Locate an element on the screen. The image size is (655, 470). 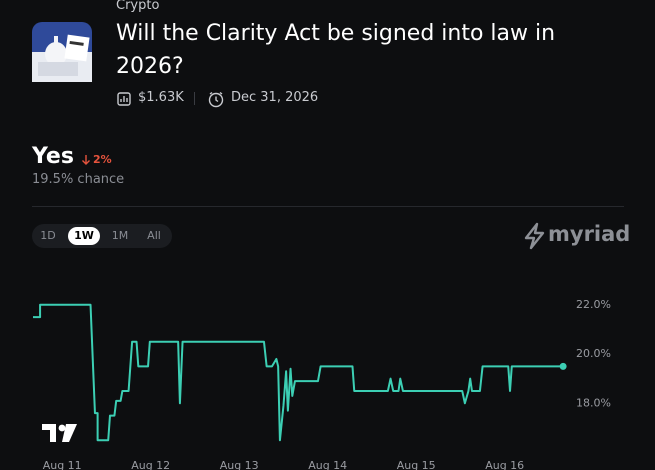
y-tick-label: 20.0% is located at coordinates (593, 353).